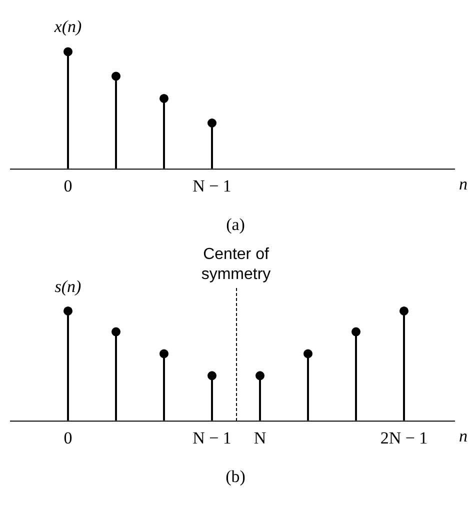  Describe the element at coordinates (404, 438) in the screenshot. I see `x-tick-label: 2N − 1` at that location.